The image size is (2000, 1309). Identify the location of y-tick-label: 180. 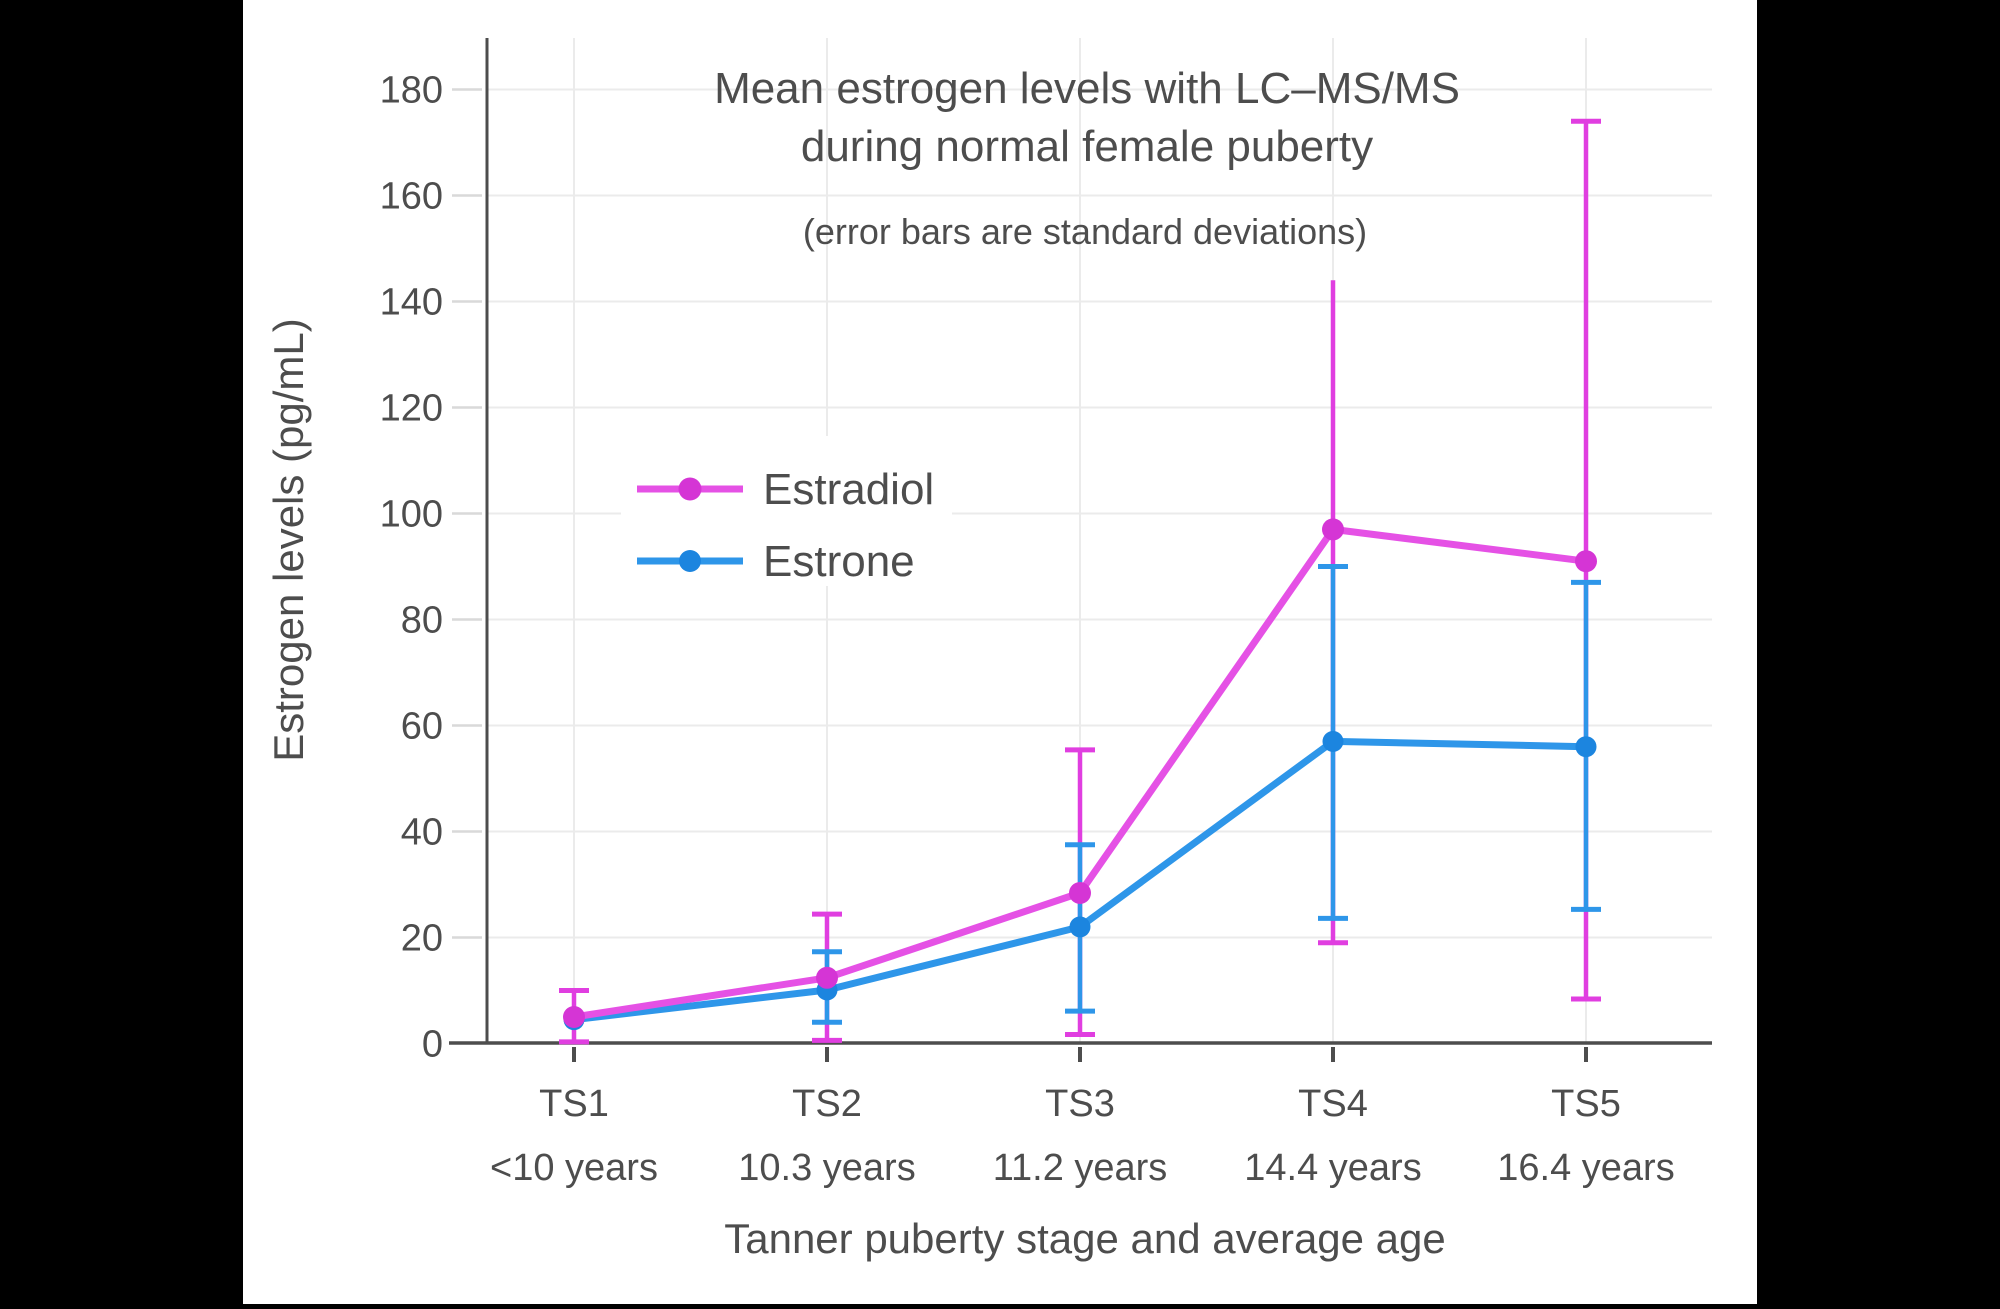
(411, 91).